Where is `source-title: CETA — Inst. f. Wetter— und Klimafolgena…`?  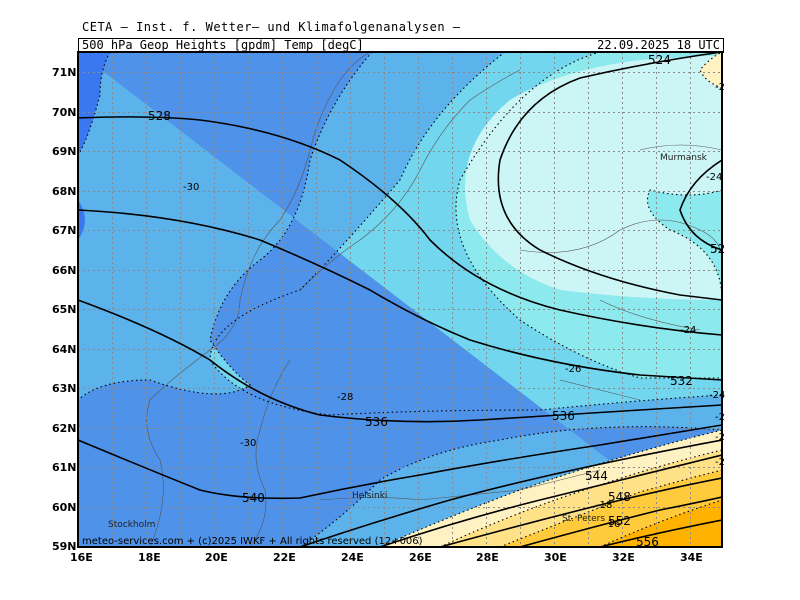 source-title: CETA — Inst. f. Wetter— und Klimafolgena… is located at coordinates (271, 27).